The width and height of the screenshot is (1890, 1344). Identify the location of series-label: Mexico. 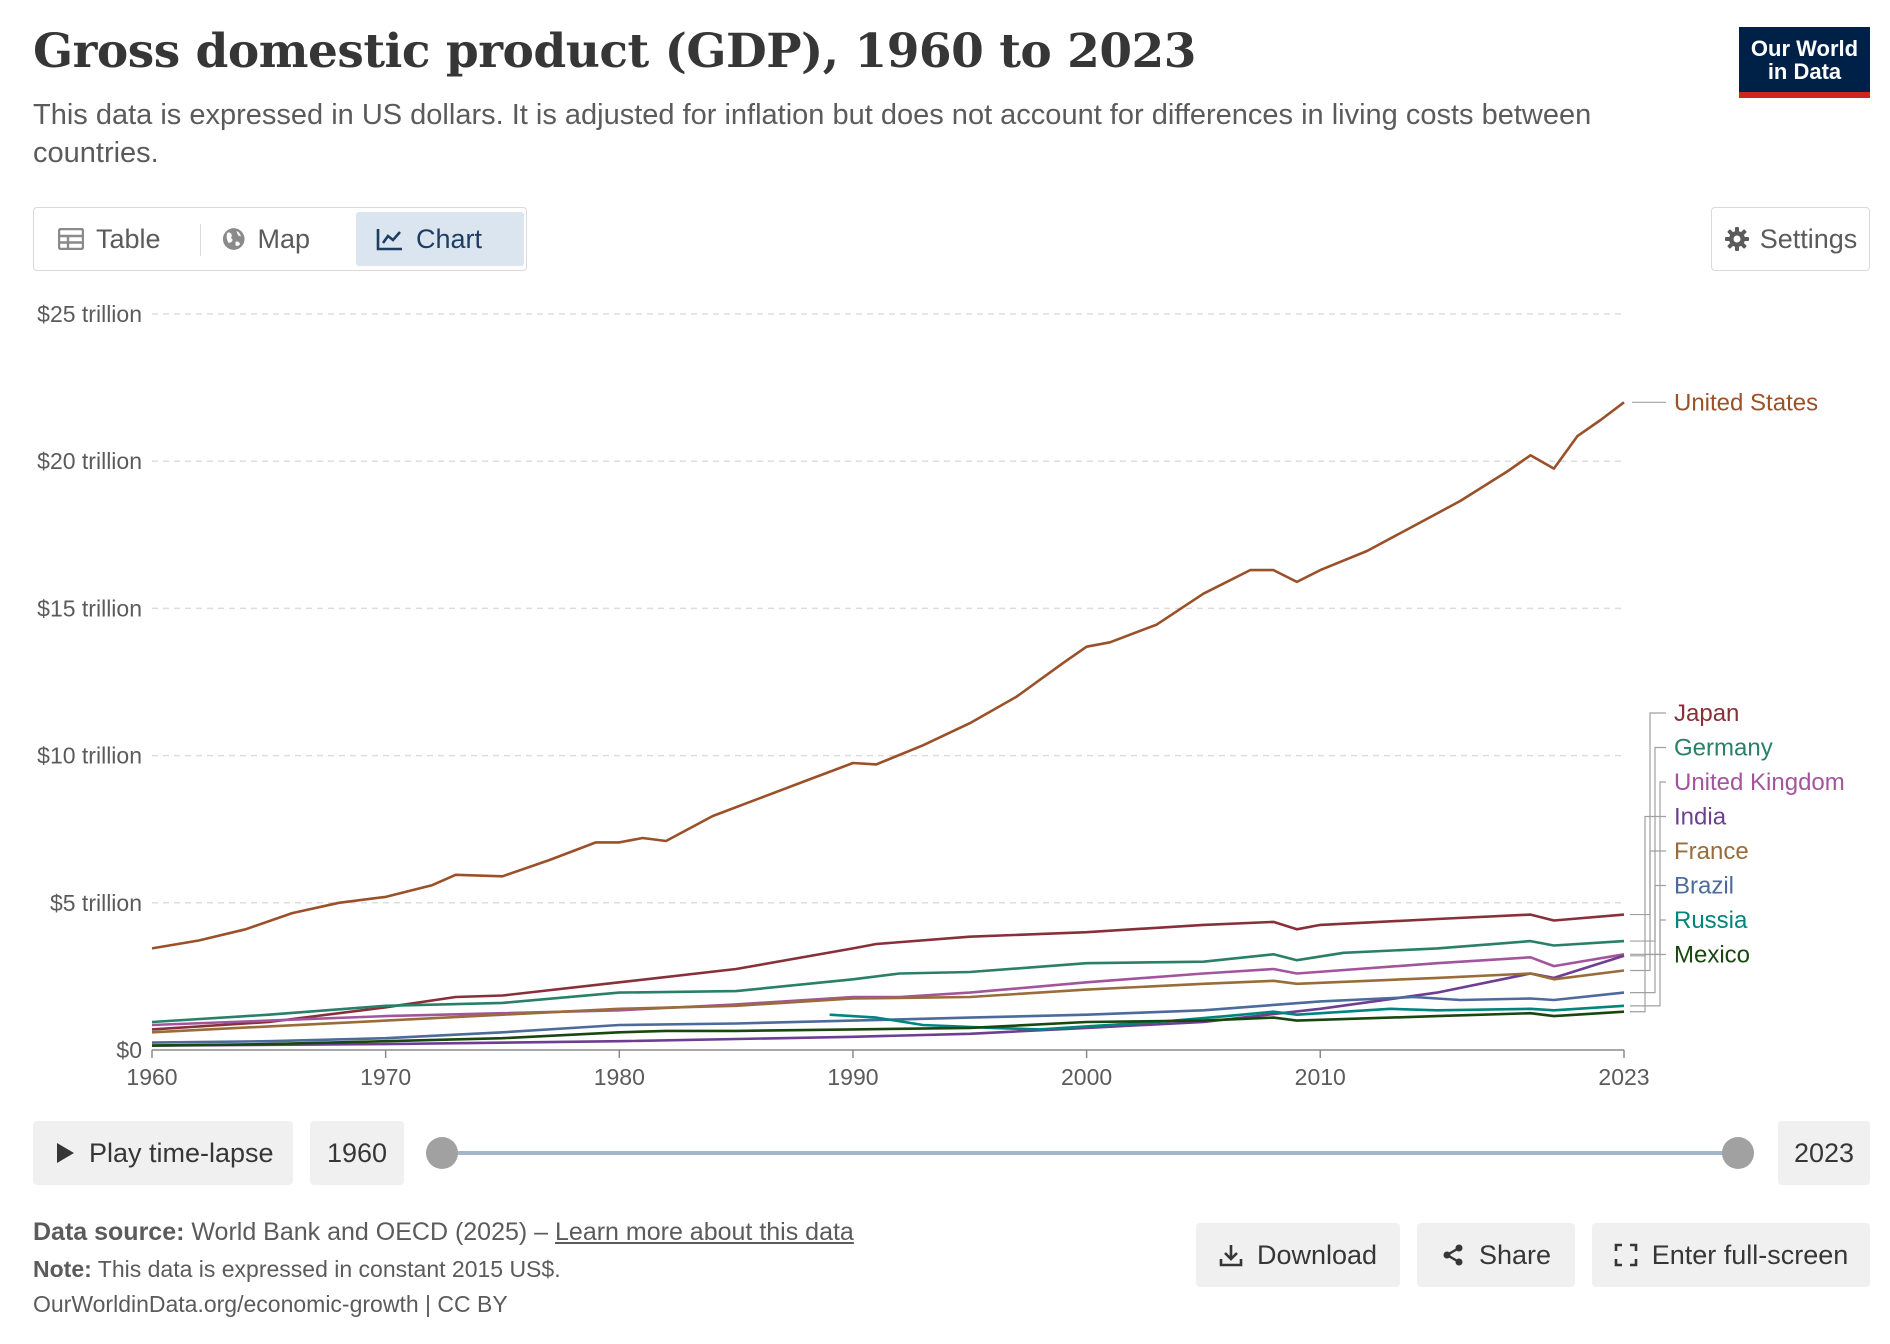
(1712, 955).